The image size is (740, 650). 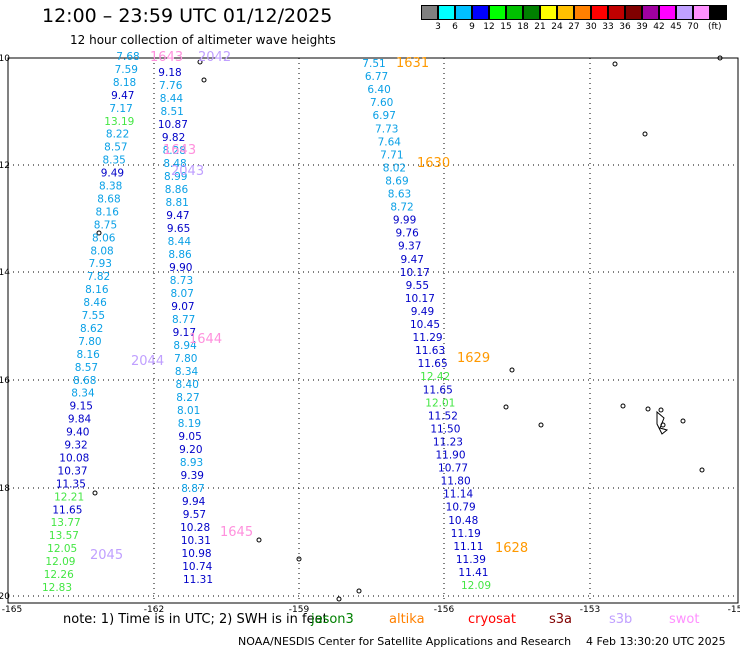 What do you see at coordinates (376, 77) in the screenshot?
I see `wave-height-value: 6.77` at bounding box center [376, 77].